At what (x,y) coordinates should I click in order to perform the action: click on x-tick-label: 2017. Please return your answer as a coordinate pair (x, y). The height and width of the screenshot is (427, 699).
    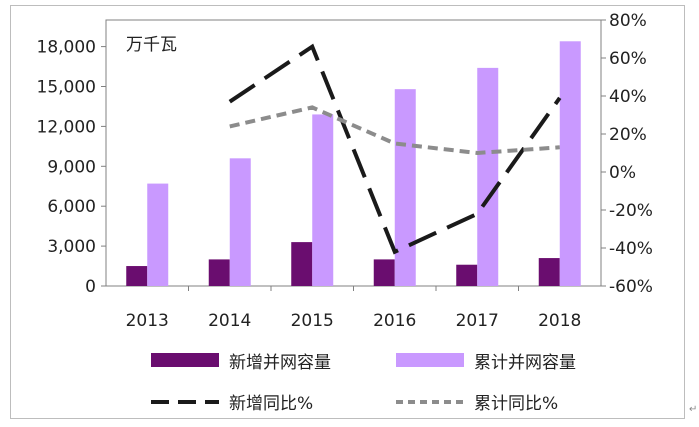
    Looking at the image, I should click on (477, 321).